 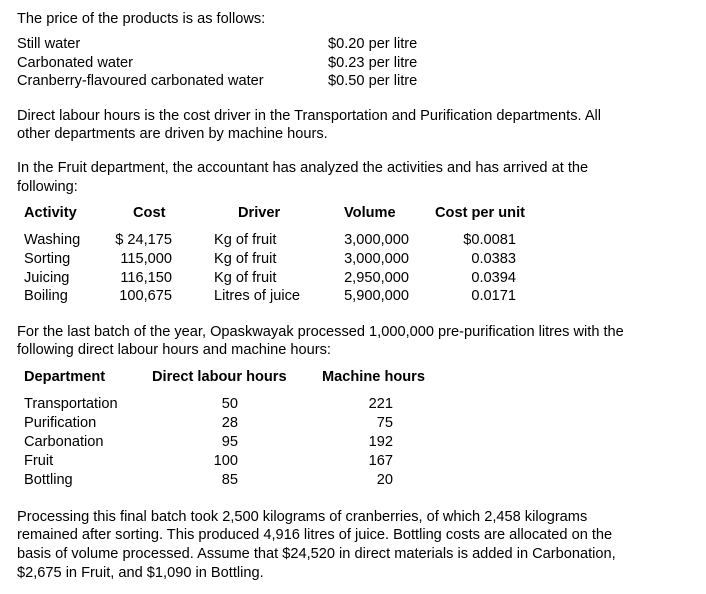 What do you see at coordinates (380, 460) in the screenshot?
I see `department-cell-machine-hours: 167` at bounding box center [380, 460].